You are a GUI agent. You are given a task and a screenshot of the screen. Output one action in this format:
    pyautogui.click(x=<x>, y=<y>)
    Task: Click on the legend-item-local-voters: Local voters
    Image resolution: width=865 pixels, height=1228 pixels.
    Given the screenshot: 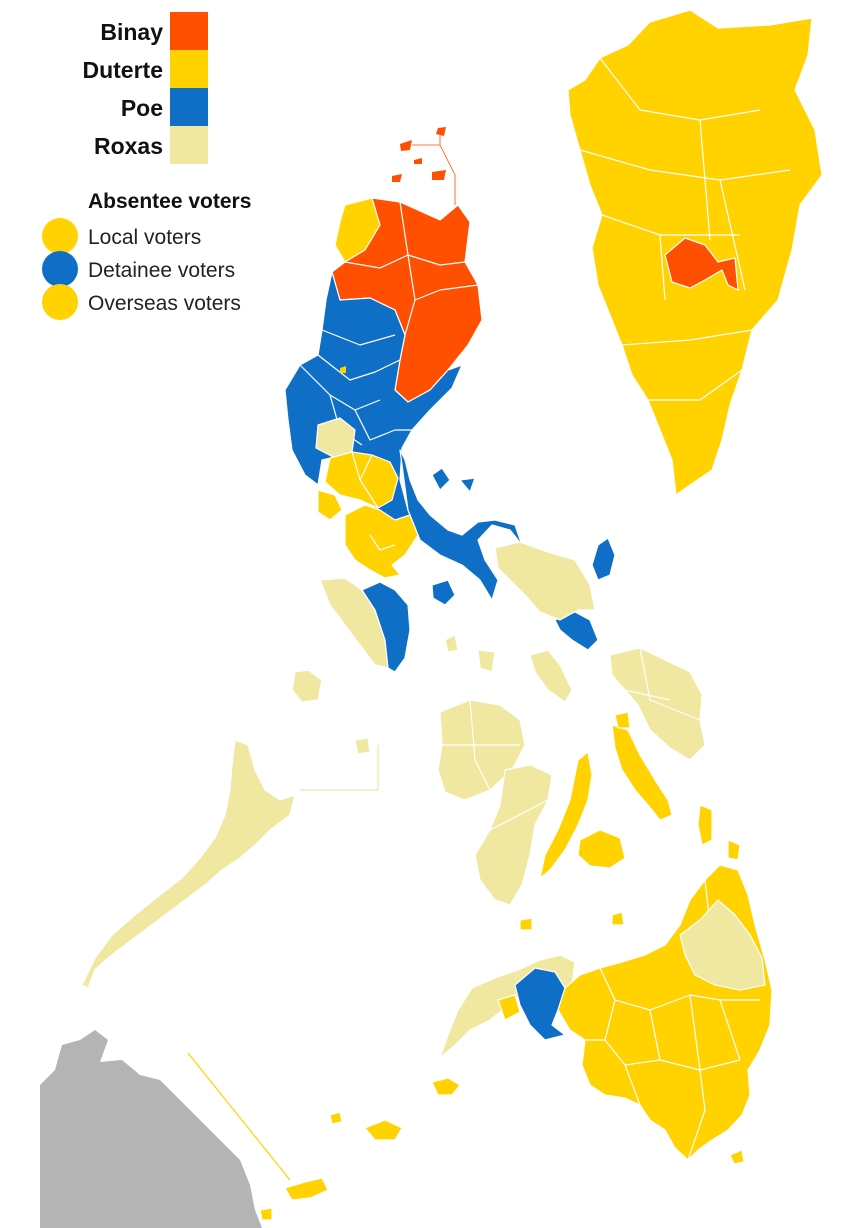 What is the action you would take?
    pyautogui.click(x=144, y=237)
    